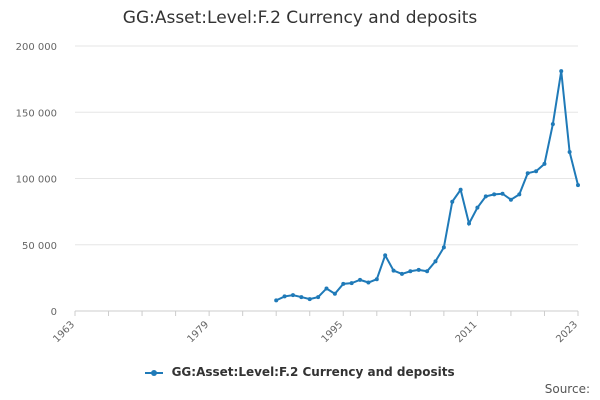 Image resolution: width=600 pixels, height=400 pixels. What do you see at coordinates (313, 372) in the screenshot?
I see `legend-label: GG:Asset:Level:F.2 Currency and deposits` at bounding box center [313, 372].